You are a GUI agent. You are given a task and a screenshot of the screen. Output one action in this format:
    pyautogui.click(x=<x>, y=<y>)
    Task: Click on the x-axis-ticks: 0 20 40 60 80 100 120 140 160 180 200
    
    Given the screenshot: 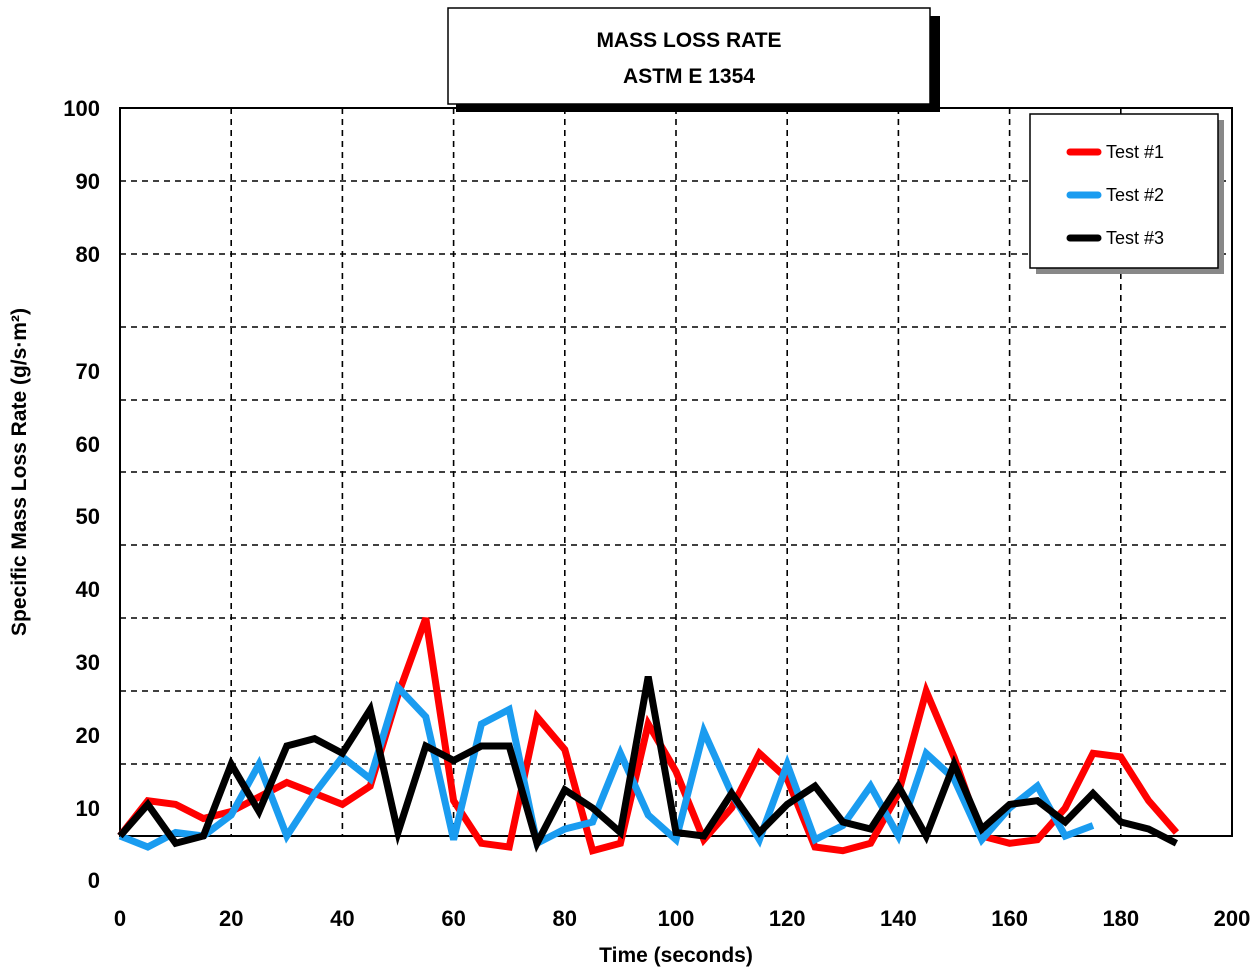 What is the action you would take?
    pyautogui.click(x=682, y=918)
    